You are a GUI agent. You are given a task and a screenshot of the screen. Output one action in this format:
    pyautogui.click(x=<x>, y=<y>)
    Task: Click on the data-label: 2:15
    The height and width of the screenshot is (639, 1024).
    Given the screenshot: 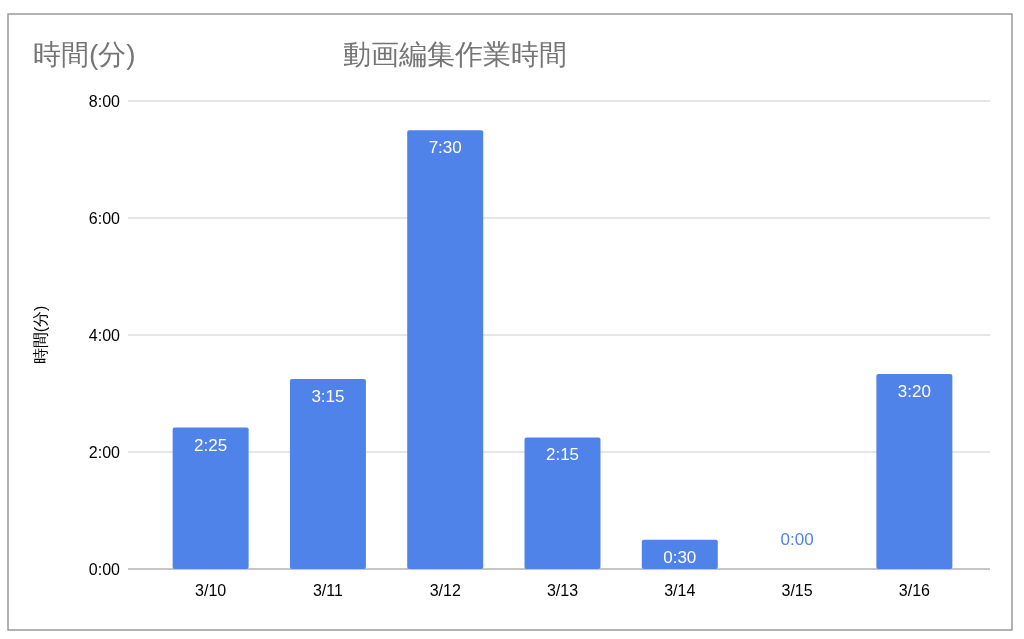 What is the action you would take?
    pyautogui.click(x=562, y=455)
    